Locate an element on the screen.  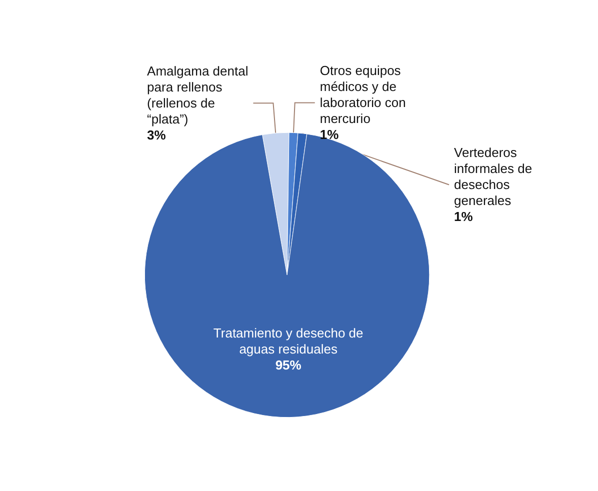
slice-label: Tratamiento y desecho de aguas residuales is located at coordinates (288, 341).